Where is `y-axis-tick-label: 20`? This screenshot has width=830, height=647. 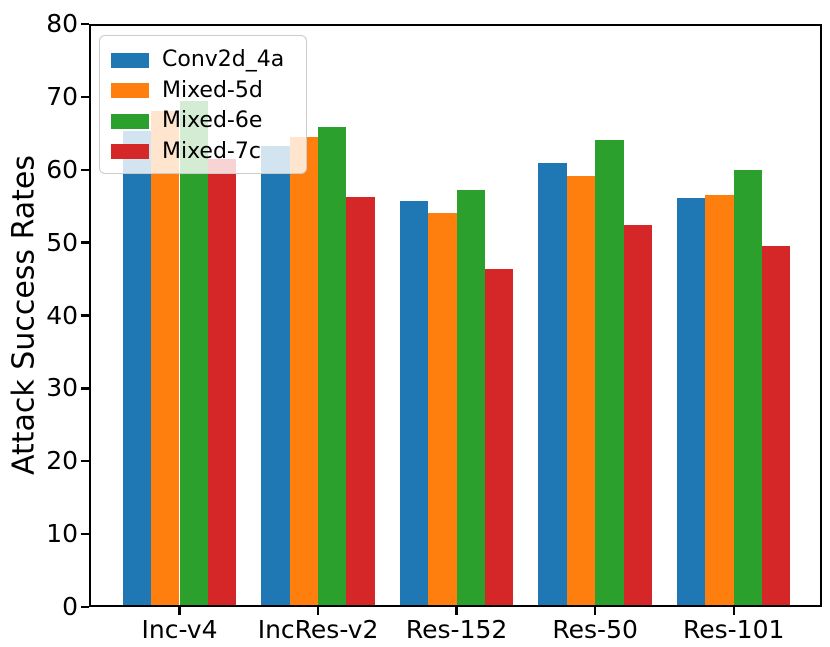 y-axis-tick-label: 20 is located at coordinates (62, 461).